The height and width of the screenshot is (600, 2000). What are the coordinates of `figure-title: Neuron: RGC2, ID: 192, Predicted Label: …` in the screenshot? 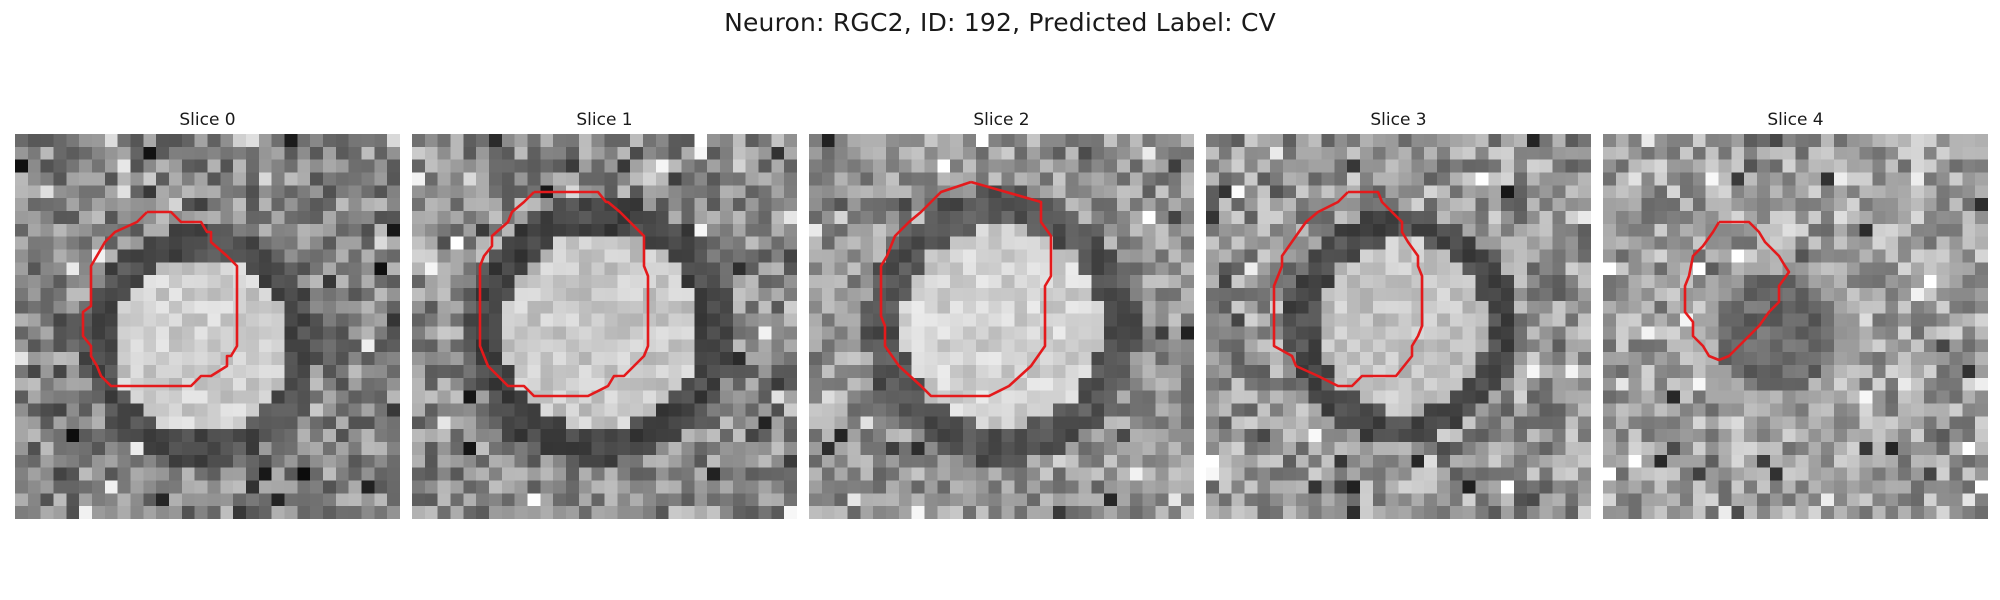 It's located at (1000, 22).